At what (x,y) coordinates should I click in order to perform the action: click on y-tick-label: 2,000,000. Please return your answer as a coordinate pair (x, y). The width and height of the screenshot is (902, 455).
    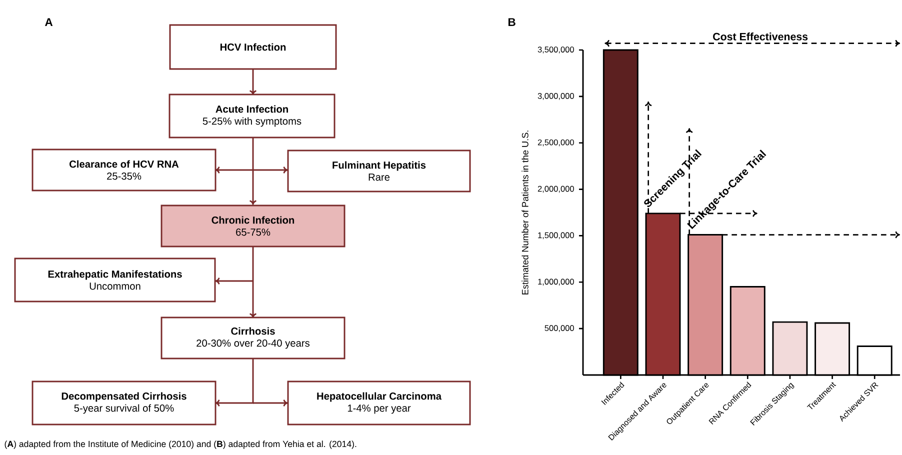
    Looking at the image, I should click on (556, 189).